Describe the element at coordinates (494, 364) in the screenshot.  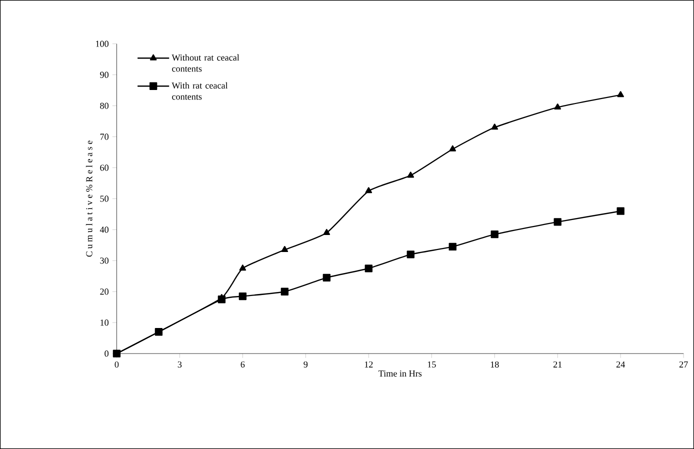
I see `x-tick-label: 18` at that location.